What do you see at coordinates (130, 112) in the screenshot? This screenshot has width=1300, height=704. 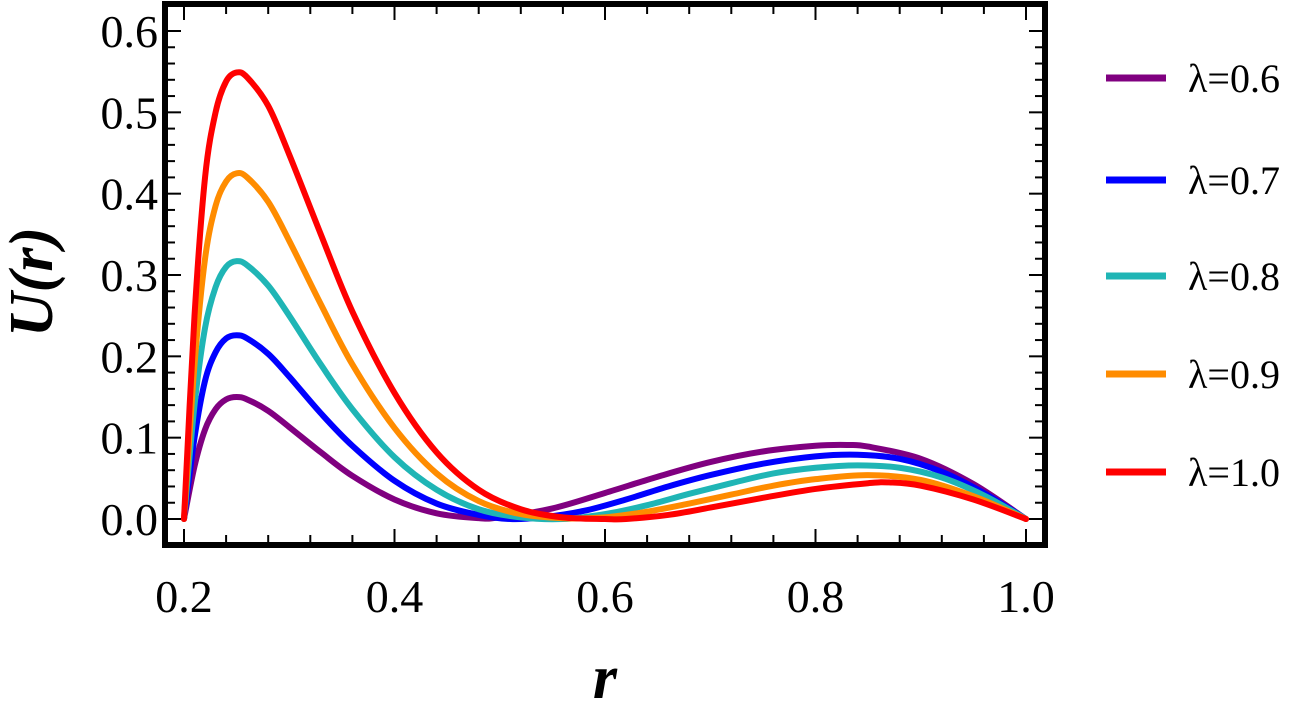 I see `y-tick-label: 0.5` at bounding box center [130, 112].